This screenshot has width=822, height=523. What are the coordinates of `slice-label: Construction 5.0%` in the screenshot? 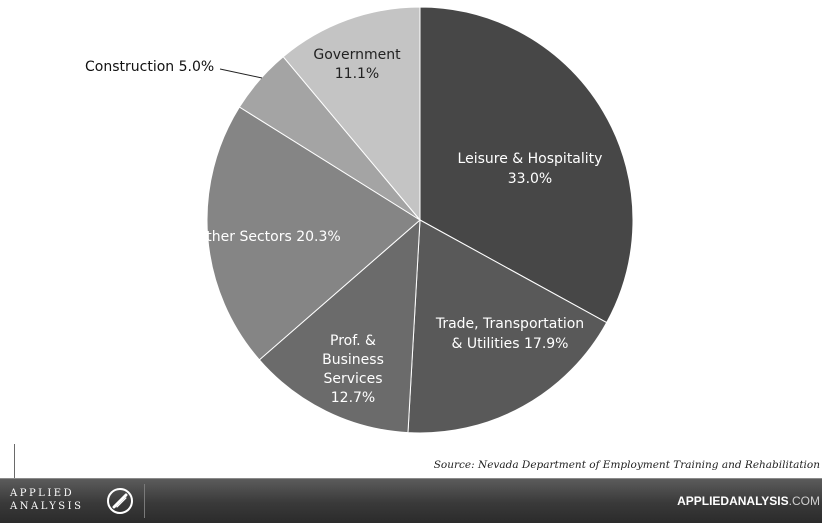 It's located at (149, 67).